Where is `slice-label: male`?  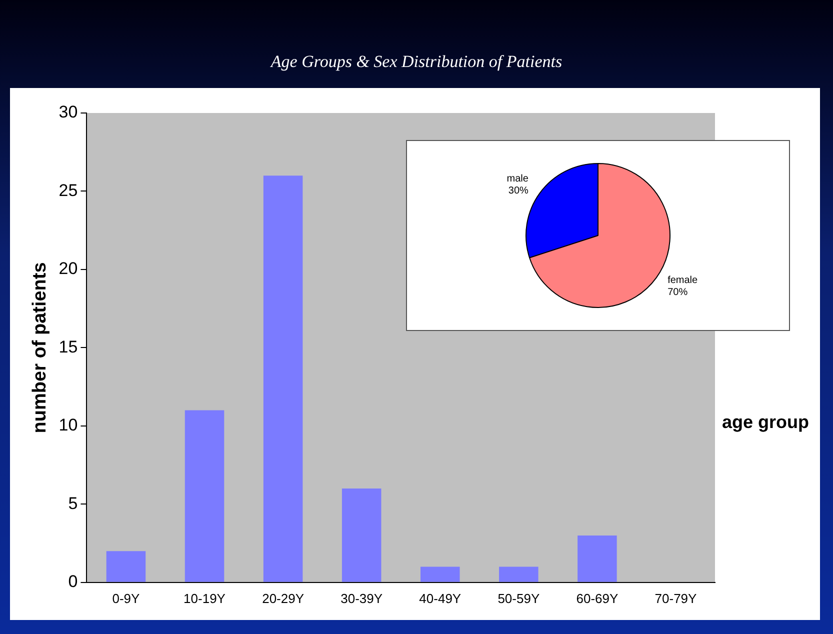
slice-label: male is located at coordinates (517, 179).